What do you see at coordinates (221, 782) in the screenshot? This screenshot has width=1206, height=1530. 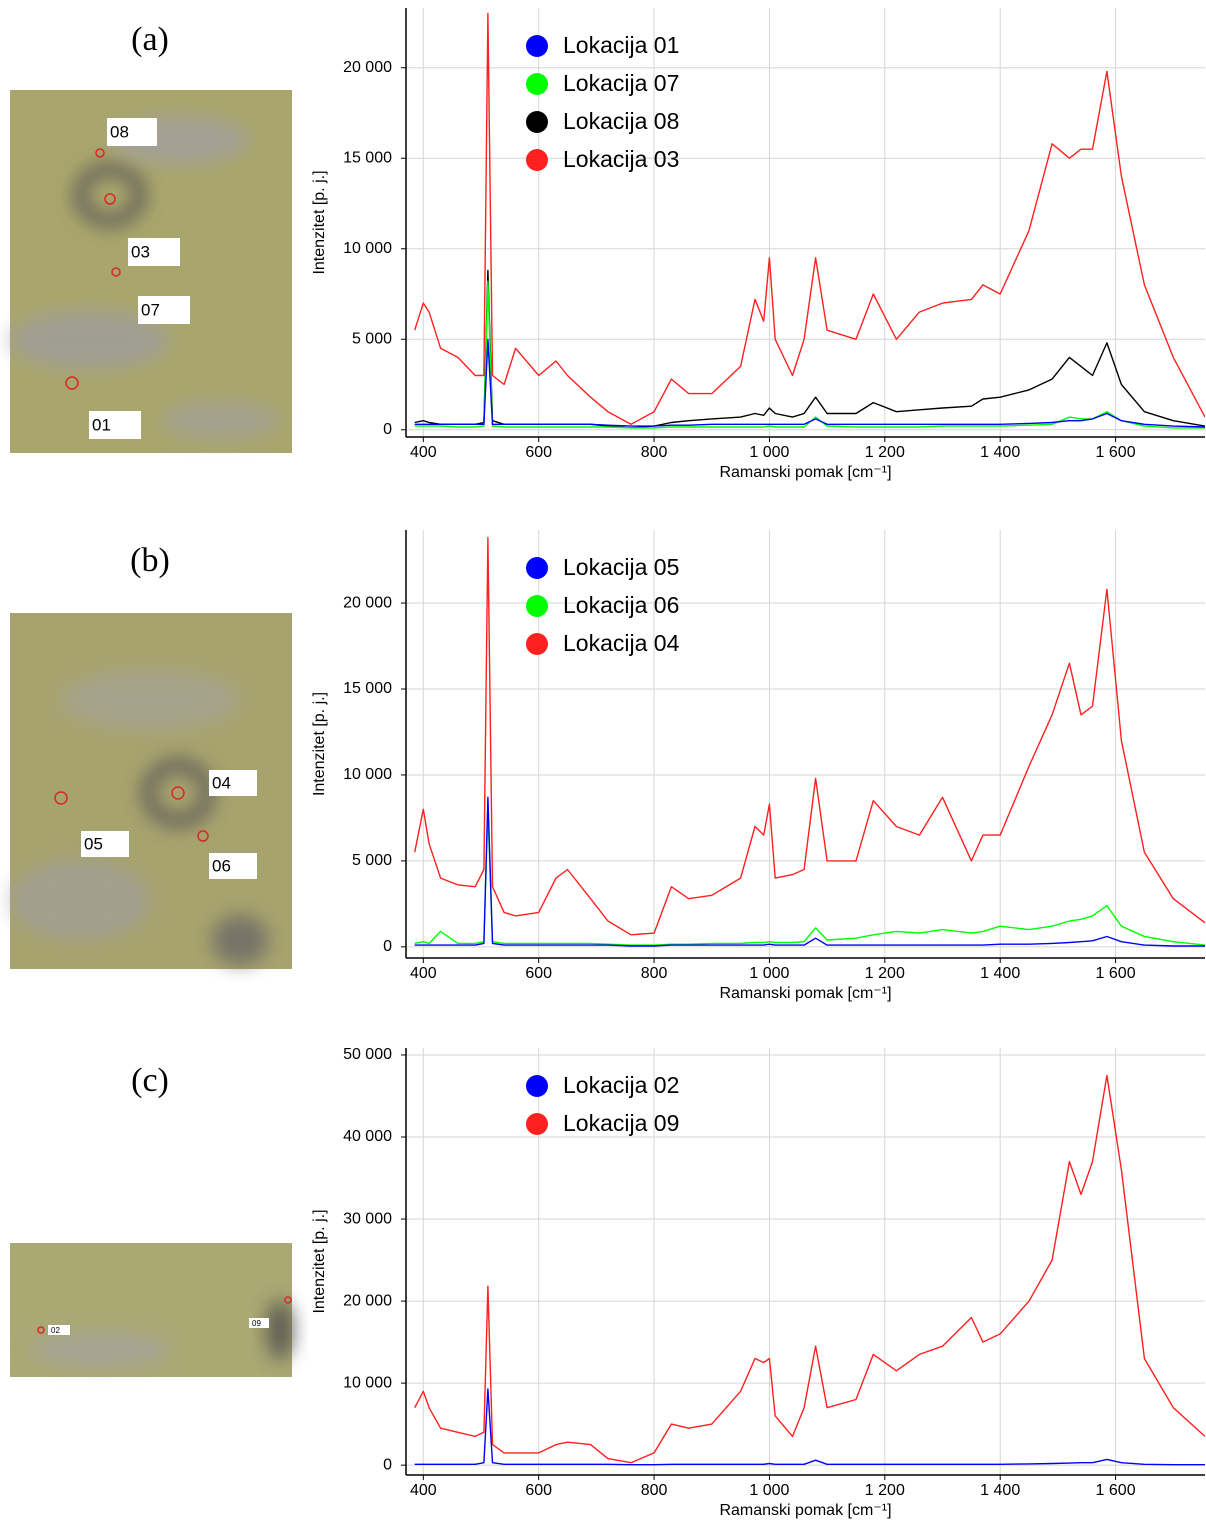 I see `photo-label: 04` at bounding box center [221, 782].